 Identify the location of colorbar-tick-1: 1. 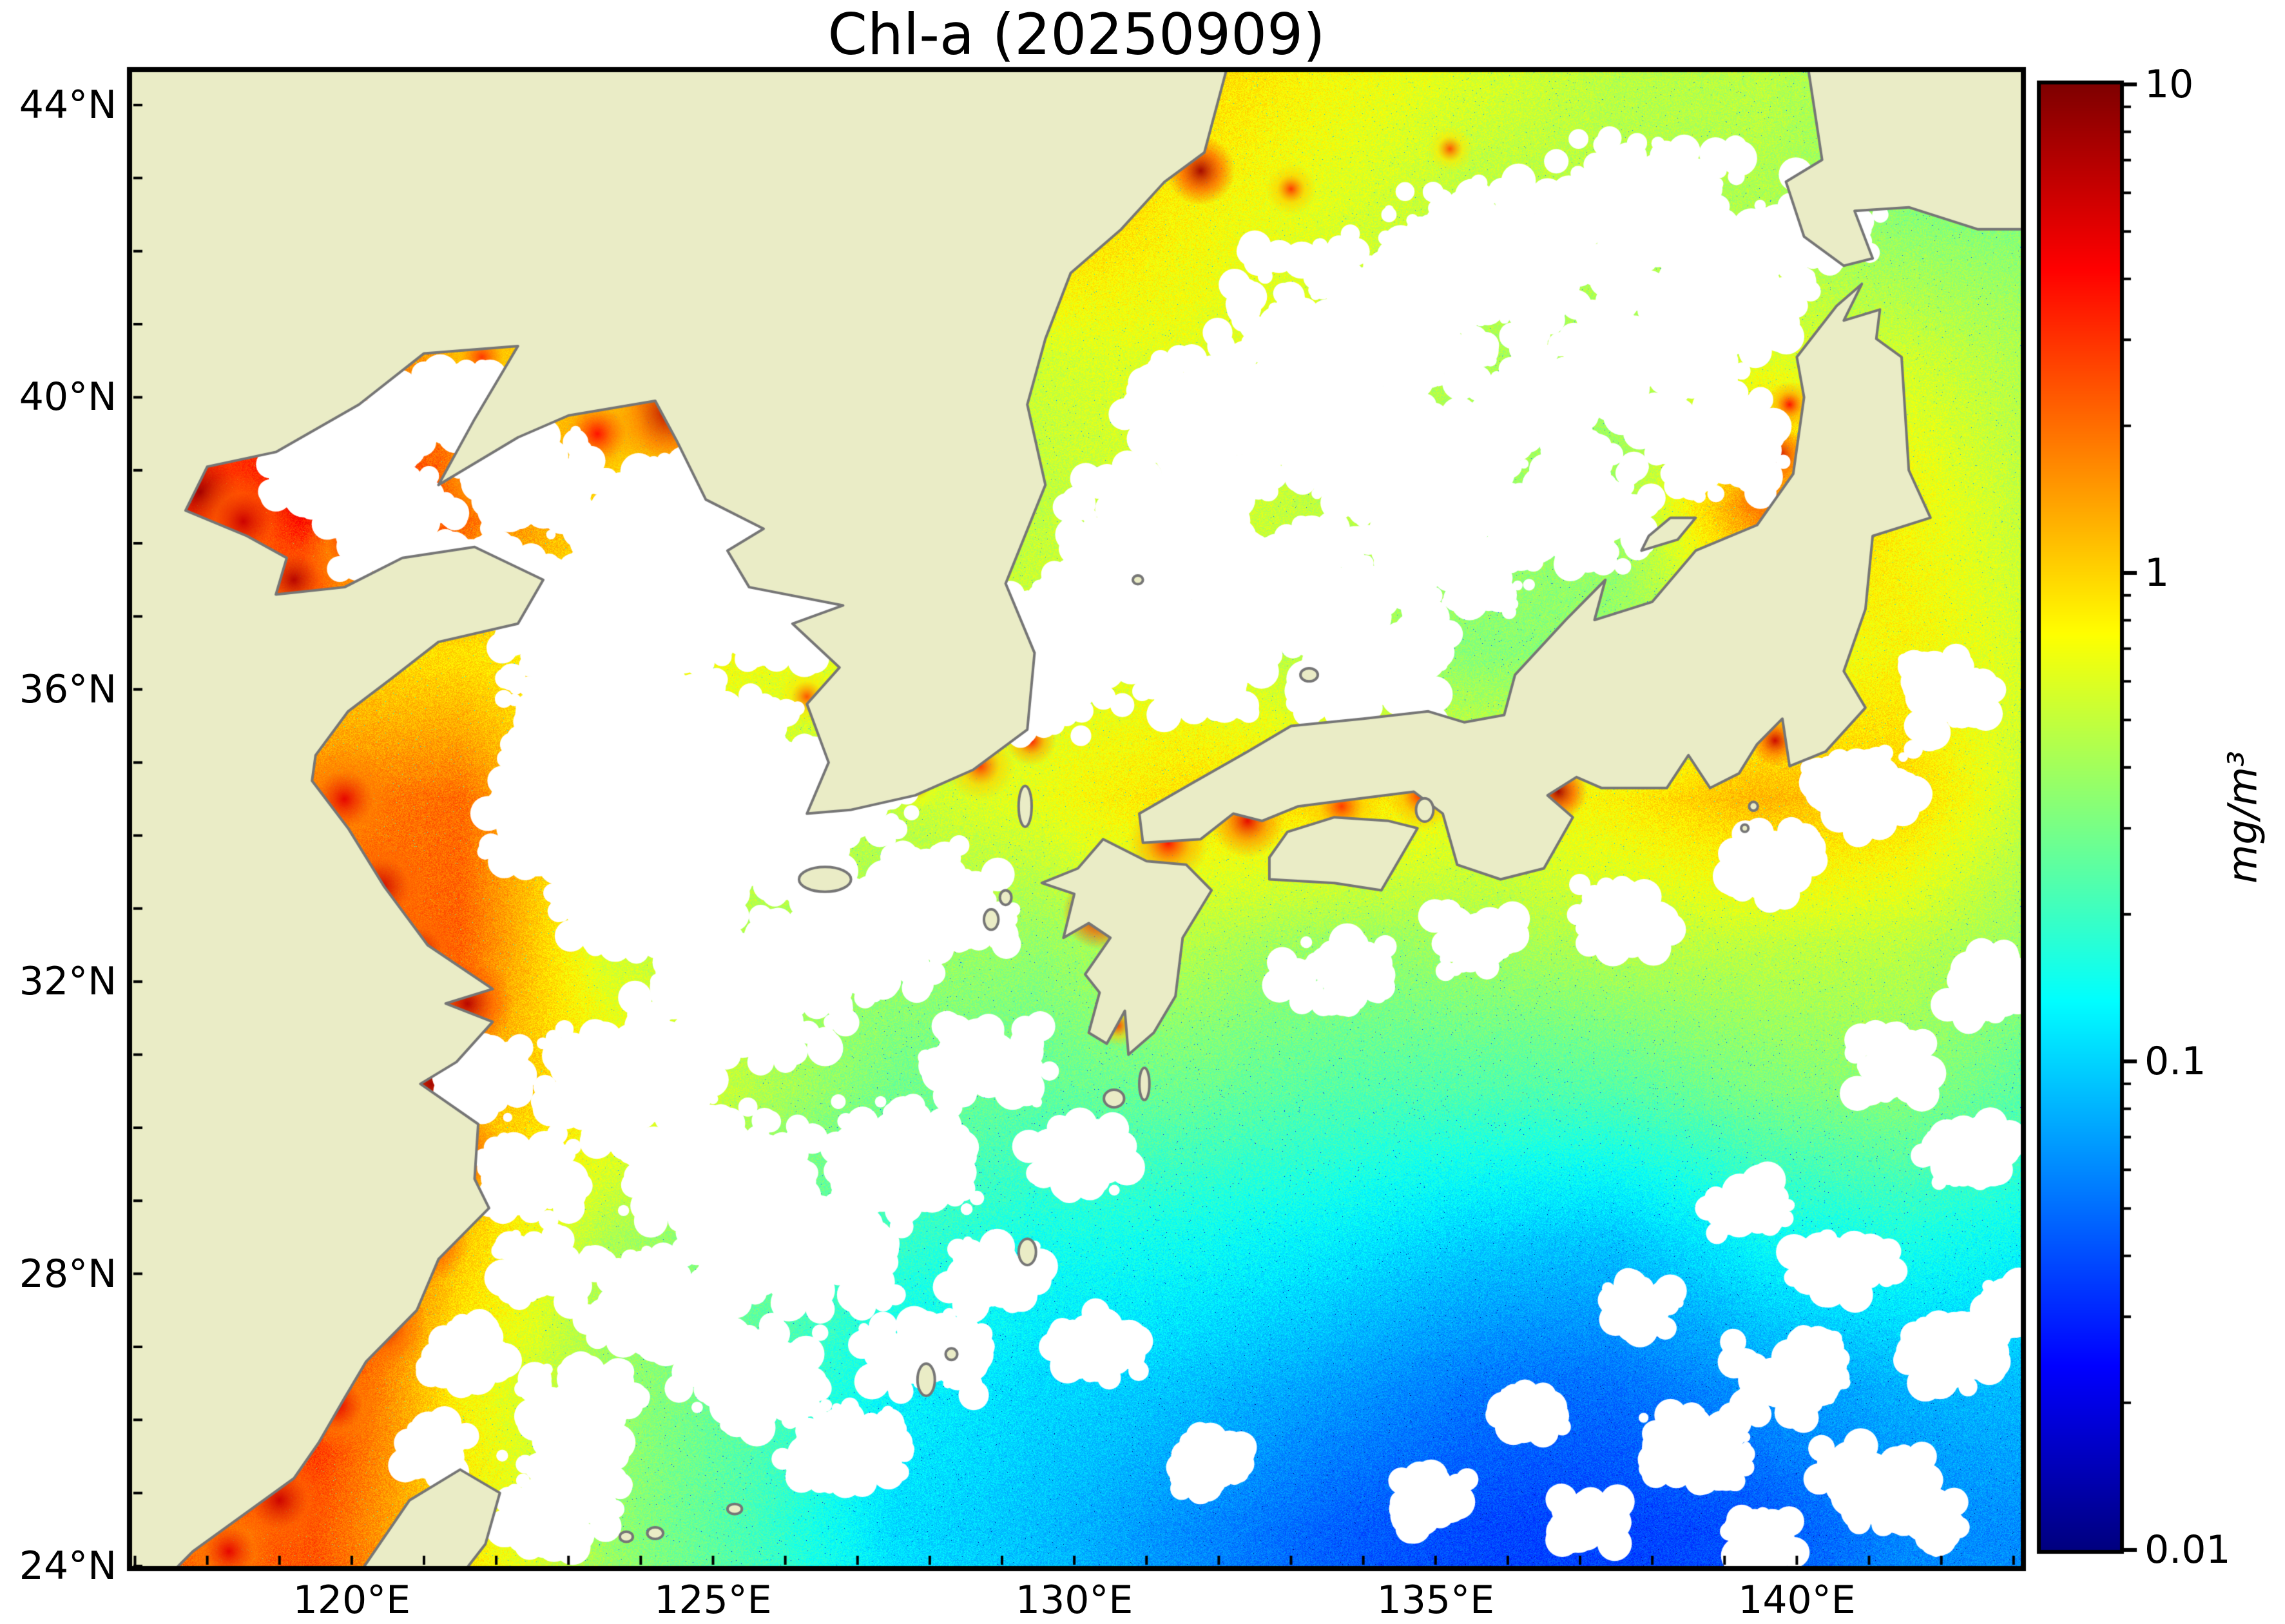
(2157, 572).